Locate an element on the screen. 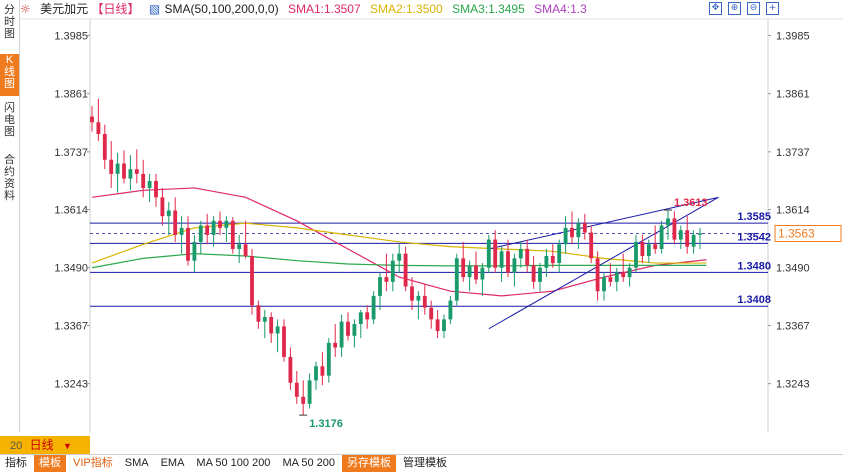 The image size is (843, 472). side-tab-0: 分 时 图 is located at coordinates (9, 22).